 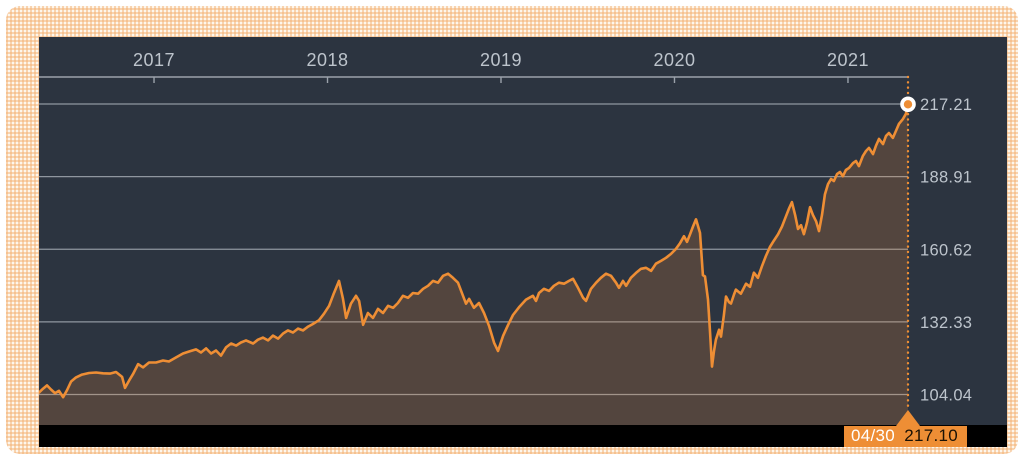 What do you see at coordinates (154, 60) in the screenshot?
I see `x-axis-label: 2017` at bounding box center [154, 60].